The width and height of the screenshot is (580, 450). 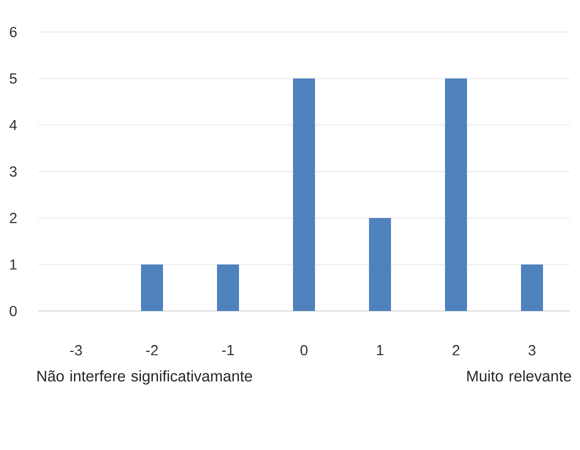 What do you see at coordinates (145, 377) in the screenshot?
I see `text: Não interfere significativamante` at bounding box center [145, 377].